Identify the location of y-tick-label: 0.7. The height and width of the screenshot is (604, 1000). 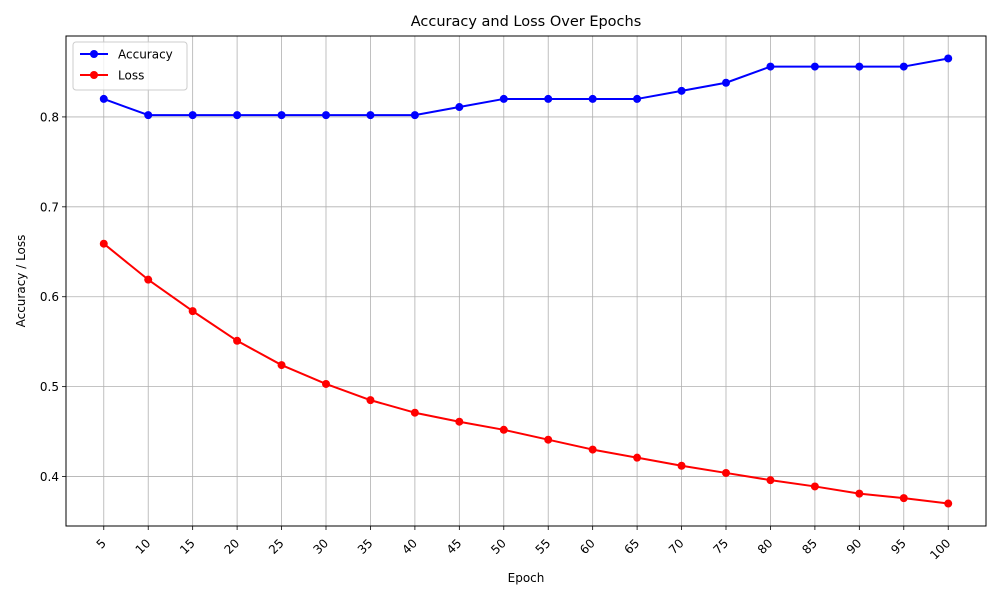
(49, 207).